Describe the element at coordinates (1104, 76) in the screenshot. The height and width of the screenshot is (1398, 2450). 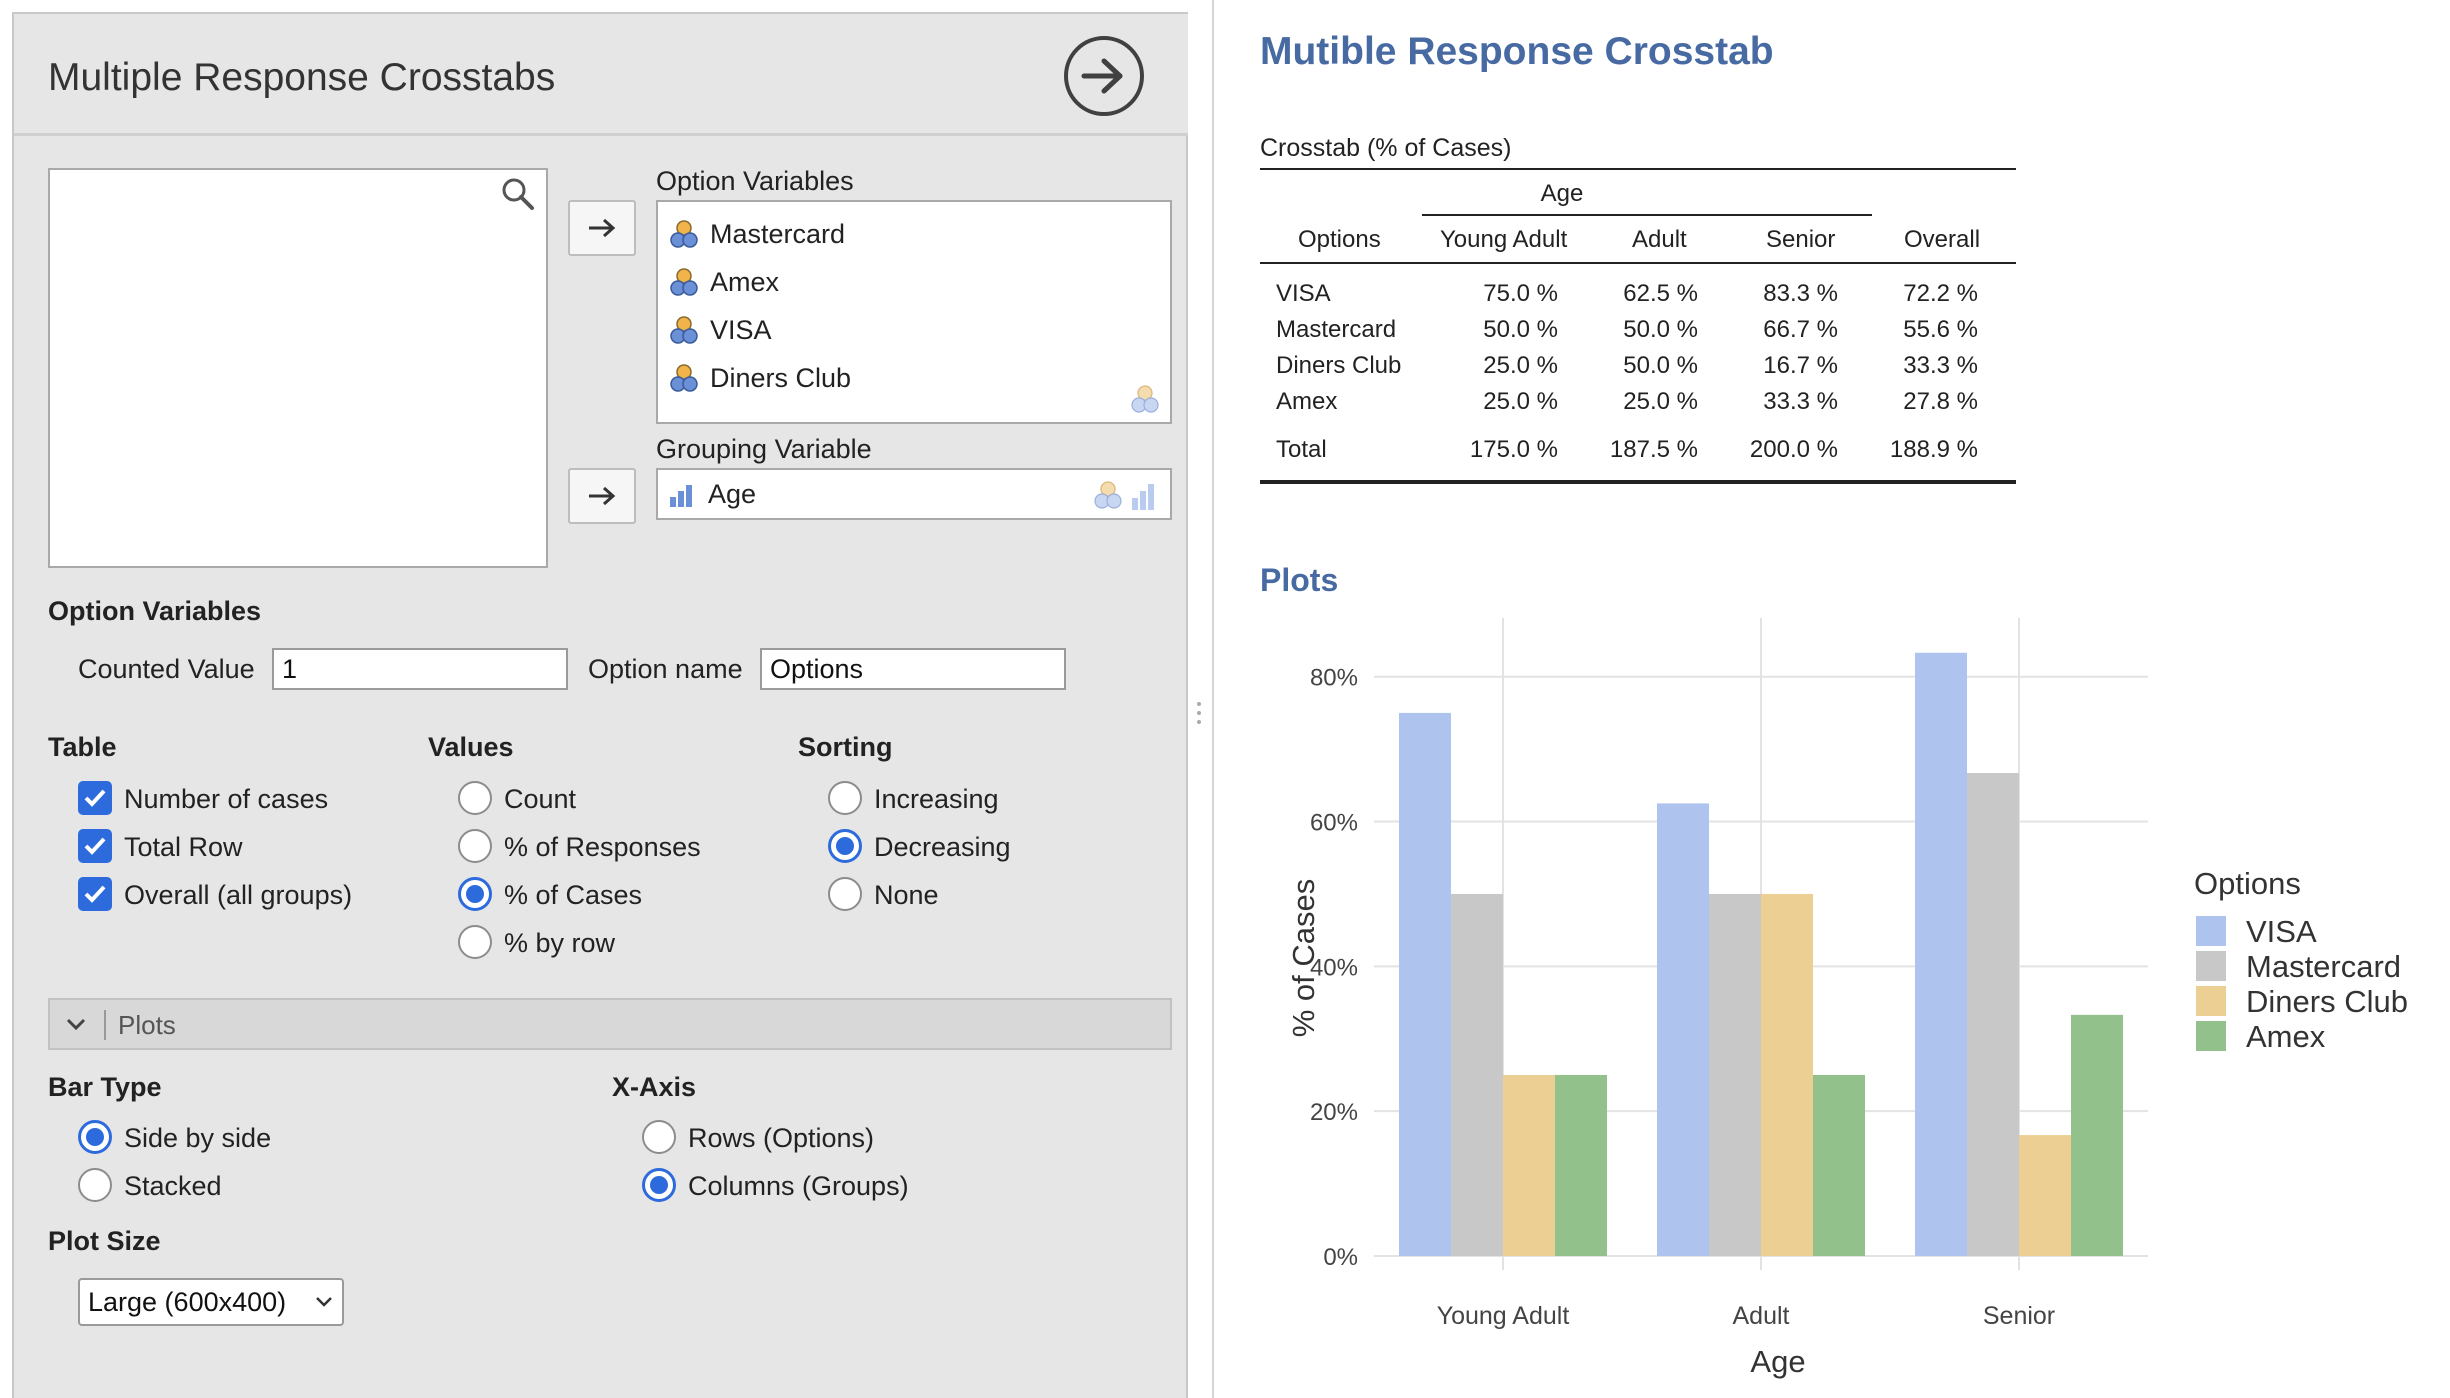
I see `run-arrow-button` at that location.